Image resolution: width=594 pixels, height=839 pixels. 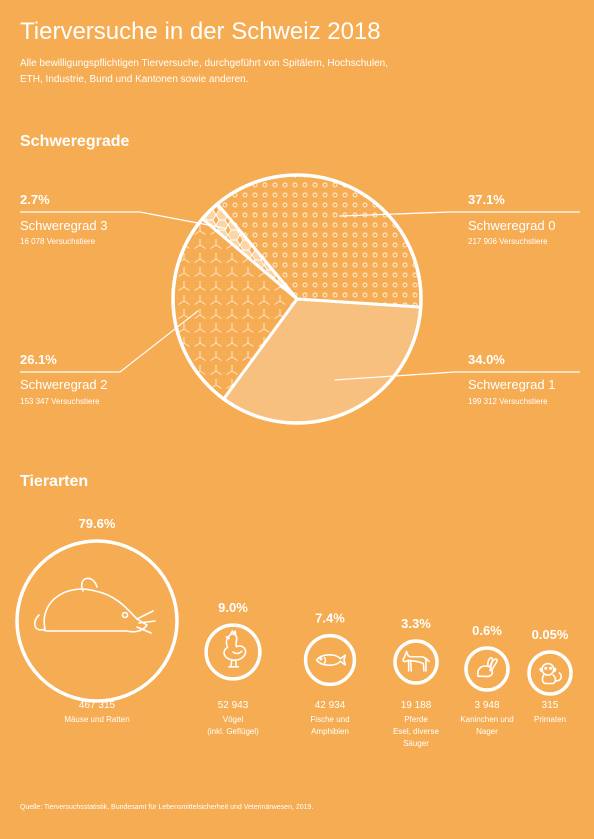 I want to click on bubble-label-fish-line2: Amphibien, so click(x=330, y=731).